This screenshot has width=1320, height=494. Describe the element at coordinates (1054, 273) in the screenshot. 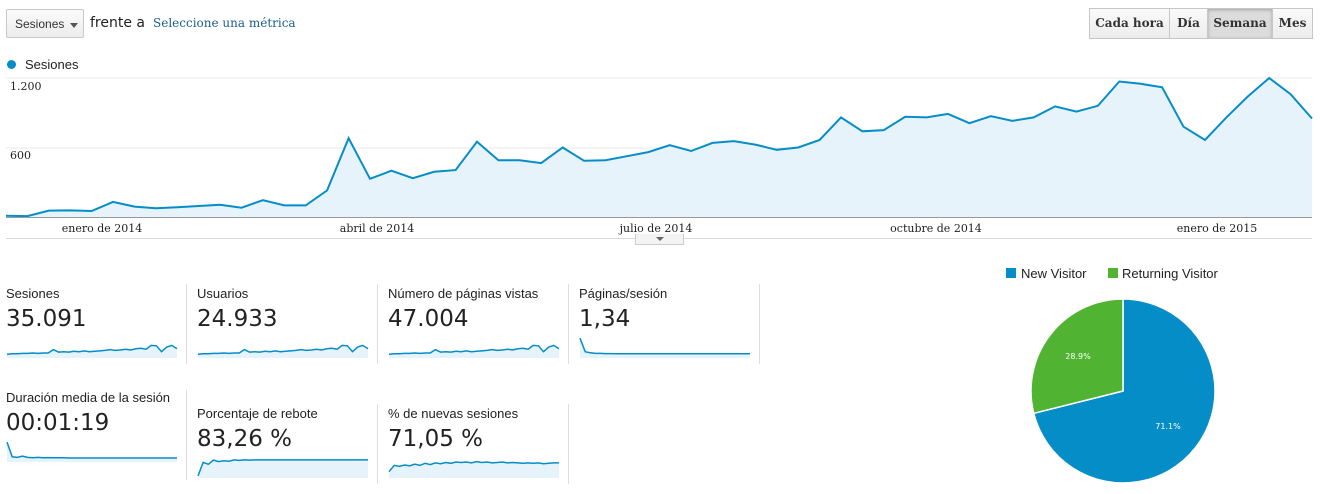

I see `legend-new-visitor: New Visitor` at that location.